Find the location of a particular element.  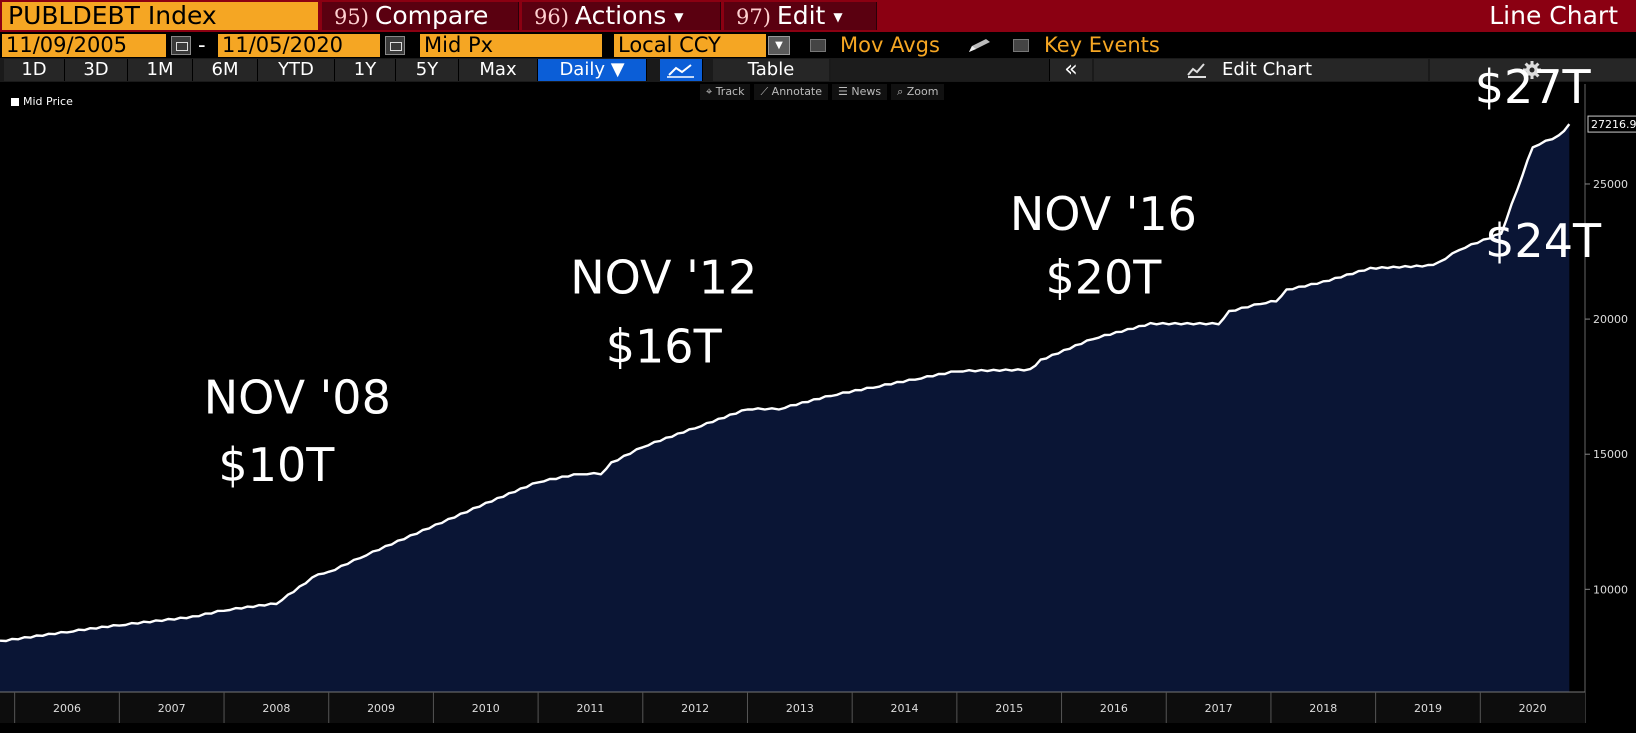

x-axis-band is located at coordinates (792, 707).